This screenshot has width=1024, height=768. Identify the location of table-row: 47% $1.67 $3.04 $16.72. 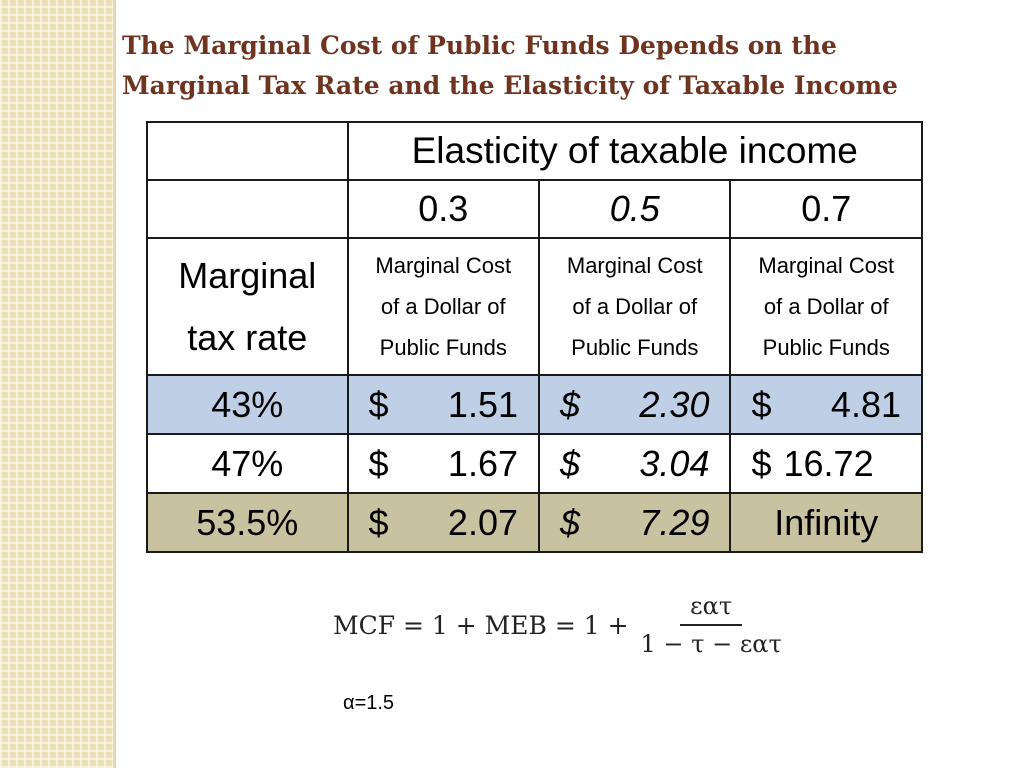
(534, 463).